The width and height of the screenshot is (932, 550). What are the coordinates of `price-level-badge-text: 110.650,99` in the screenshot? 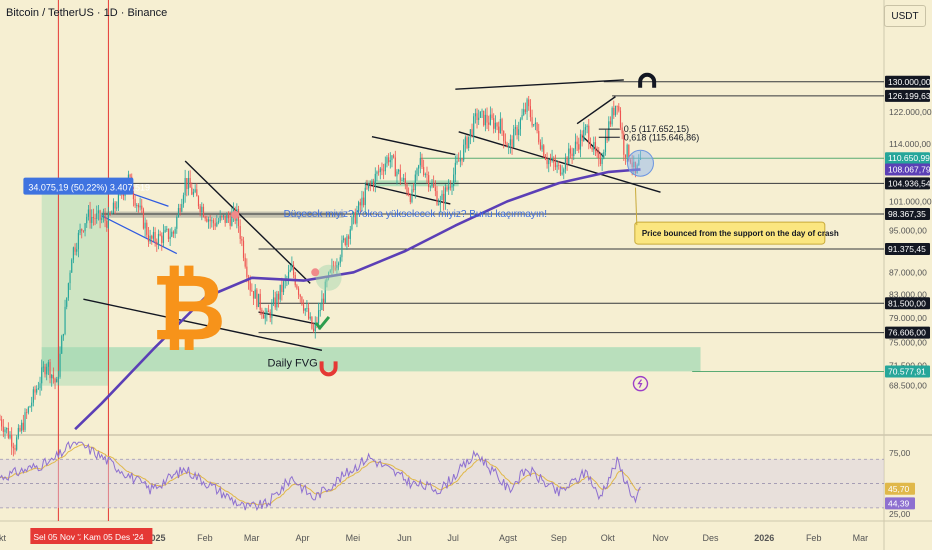 It's located at (909, 158).